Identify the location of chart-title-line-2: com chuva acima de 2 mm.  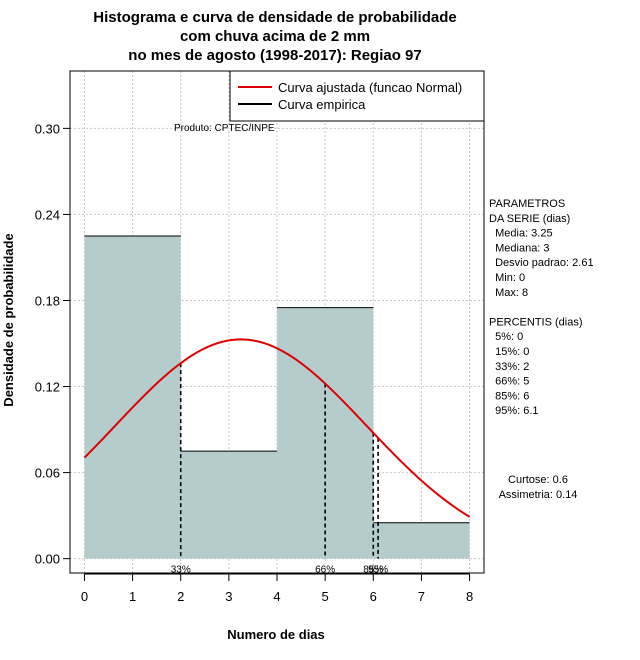
(275, 36).